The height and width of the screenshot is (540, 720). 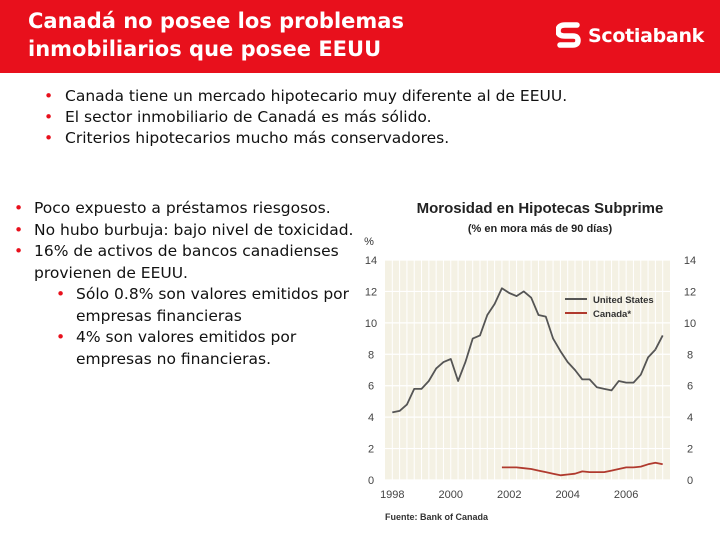 What do you see at coordinates (690, 292) in the screenshot?
I see `y-tick-label-right: 12` at bounding box center [690, 292].